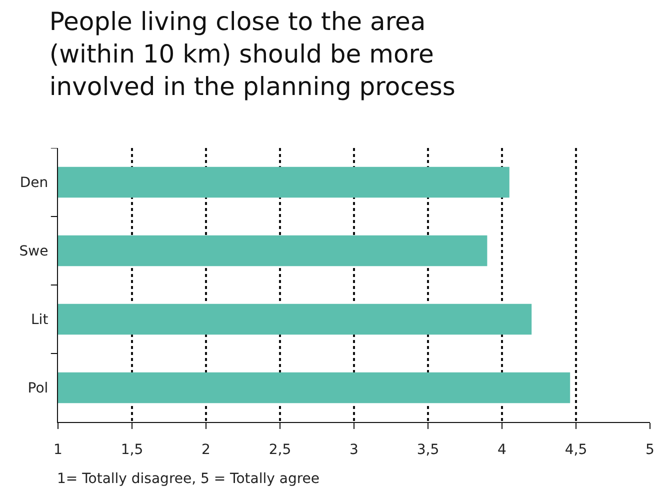  Describe the element at coordinates (188, 479) in the screenshot. I see `text: 1= Totally disagree, 5 = Totally agree` at that location.